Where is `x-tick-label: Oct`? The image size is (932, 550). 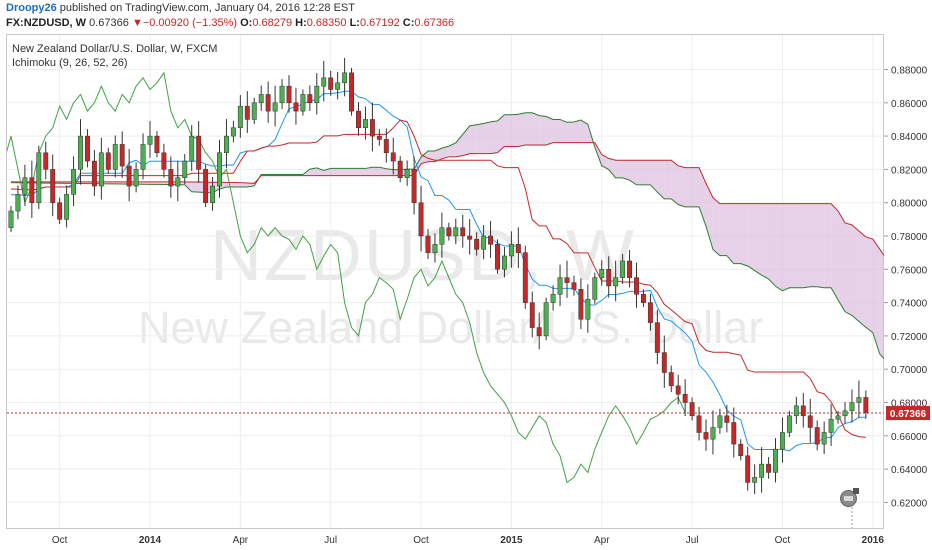
x-tick-label: Oct is located at coordinates (60, 540).